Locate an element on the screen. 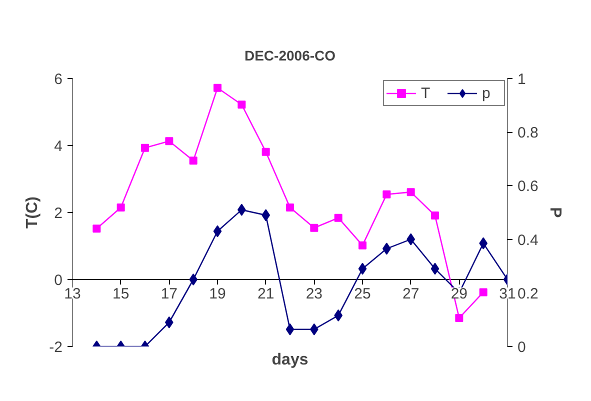 This screenshot has width=591, height=401. y-tick-label: 0 is located at coordinates (58, 280).